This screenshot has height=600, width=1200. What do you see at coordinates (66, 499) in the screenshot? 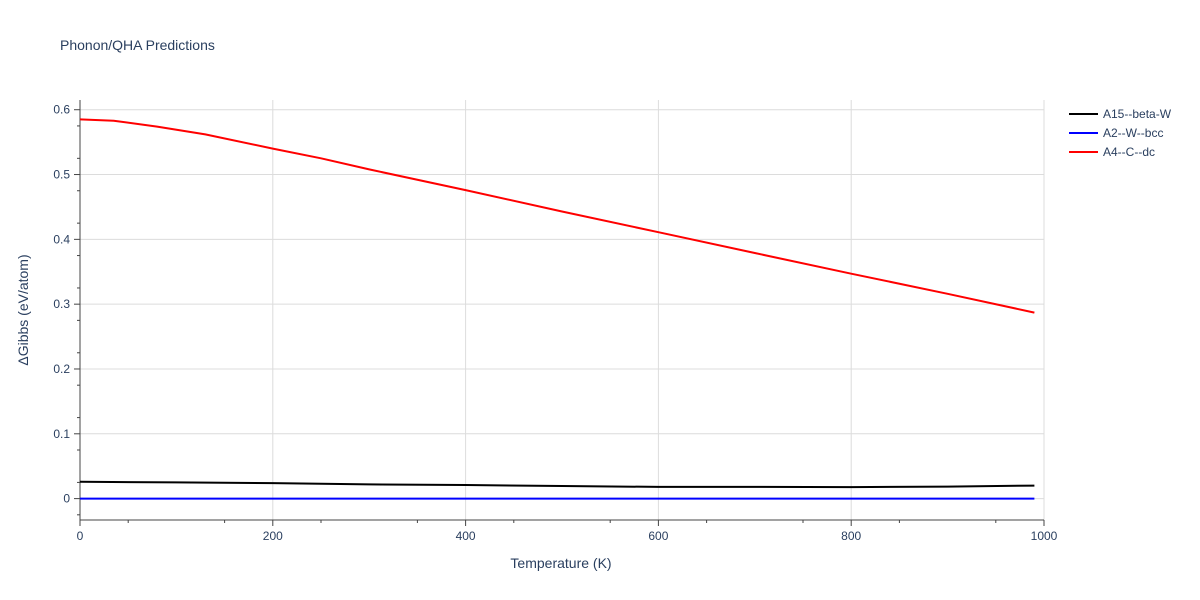
I see `y-tick-label: 0` at bounding box center [66, 499].